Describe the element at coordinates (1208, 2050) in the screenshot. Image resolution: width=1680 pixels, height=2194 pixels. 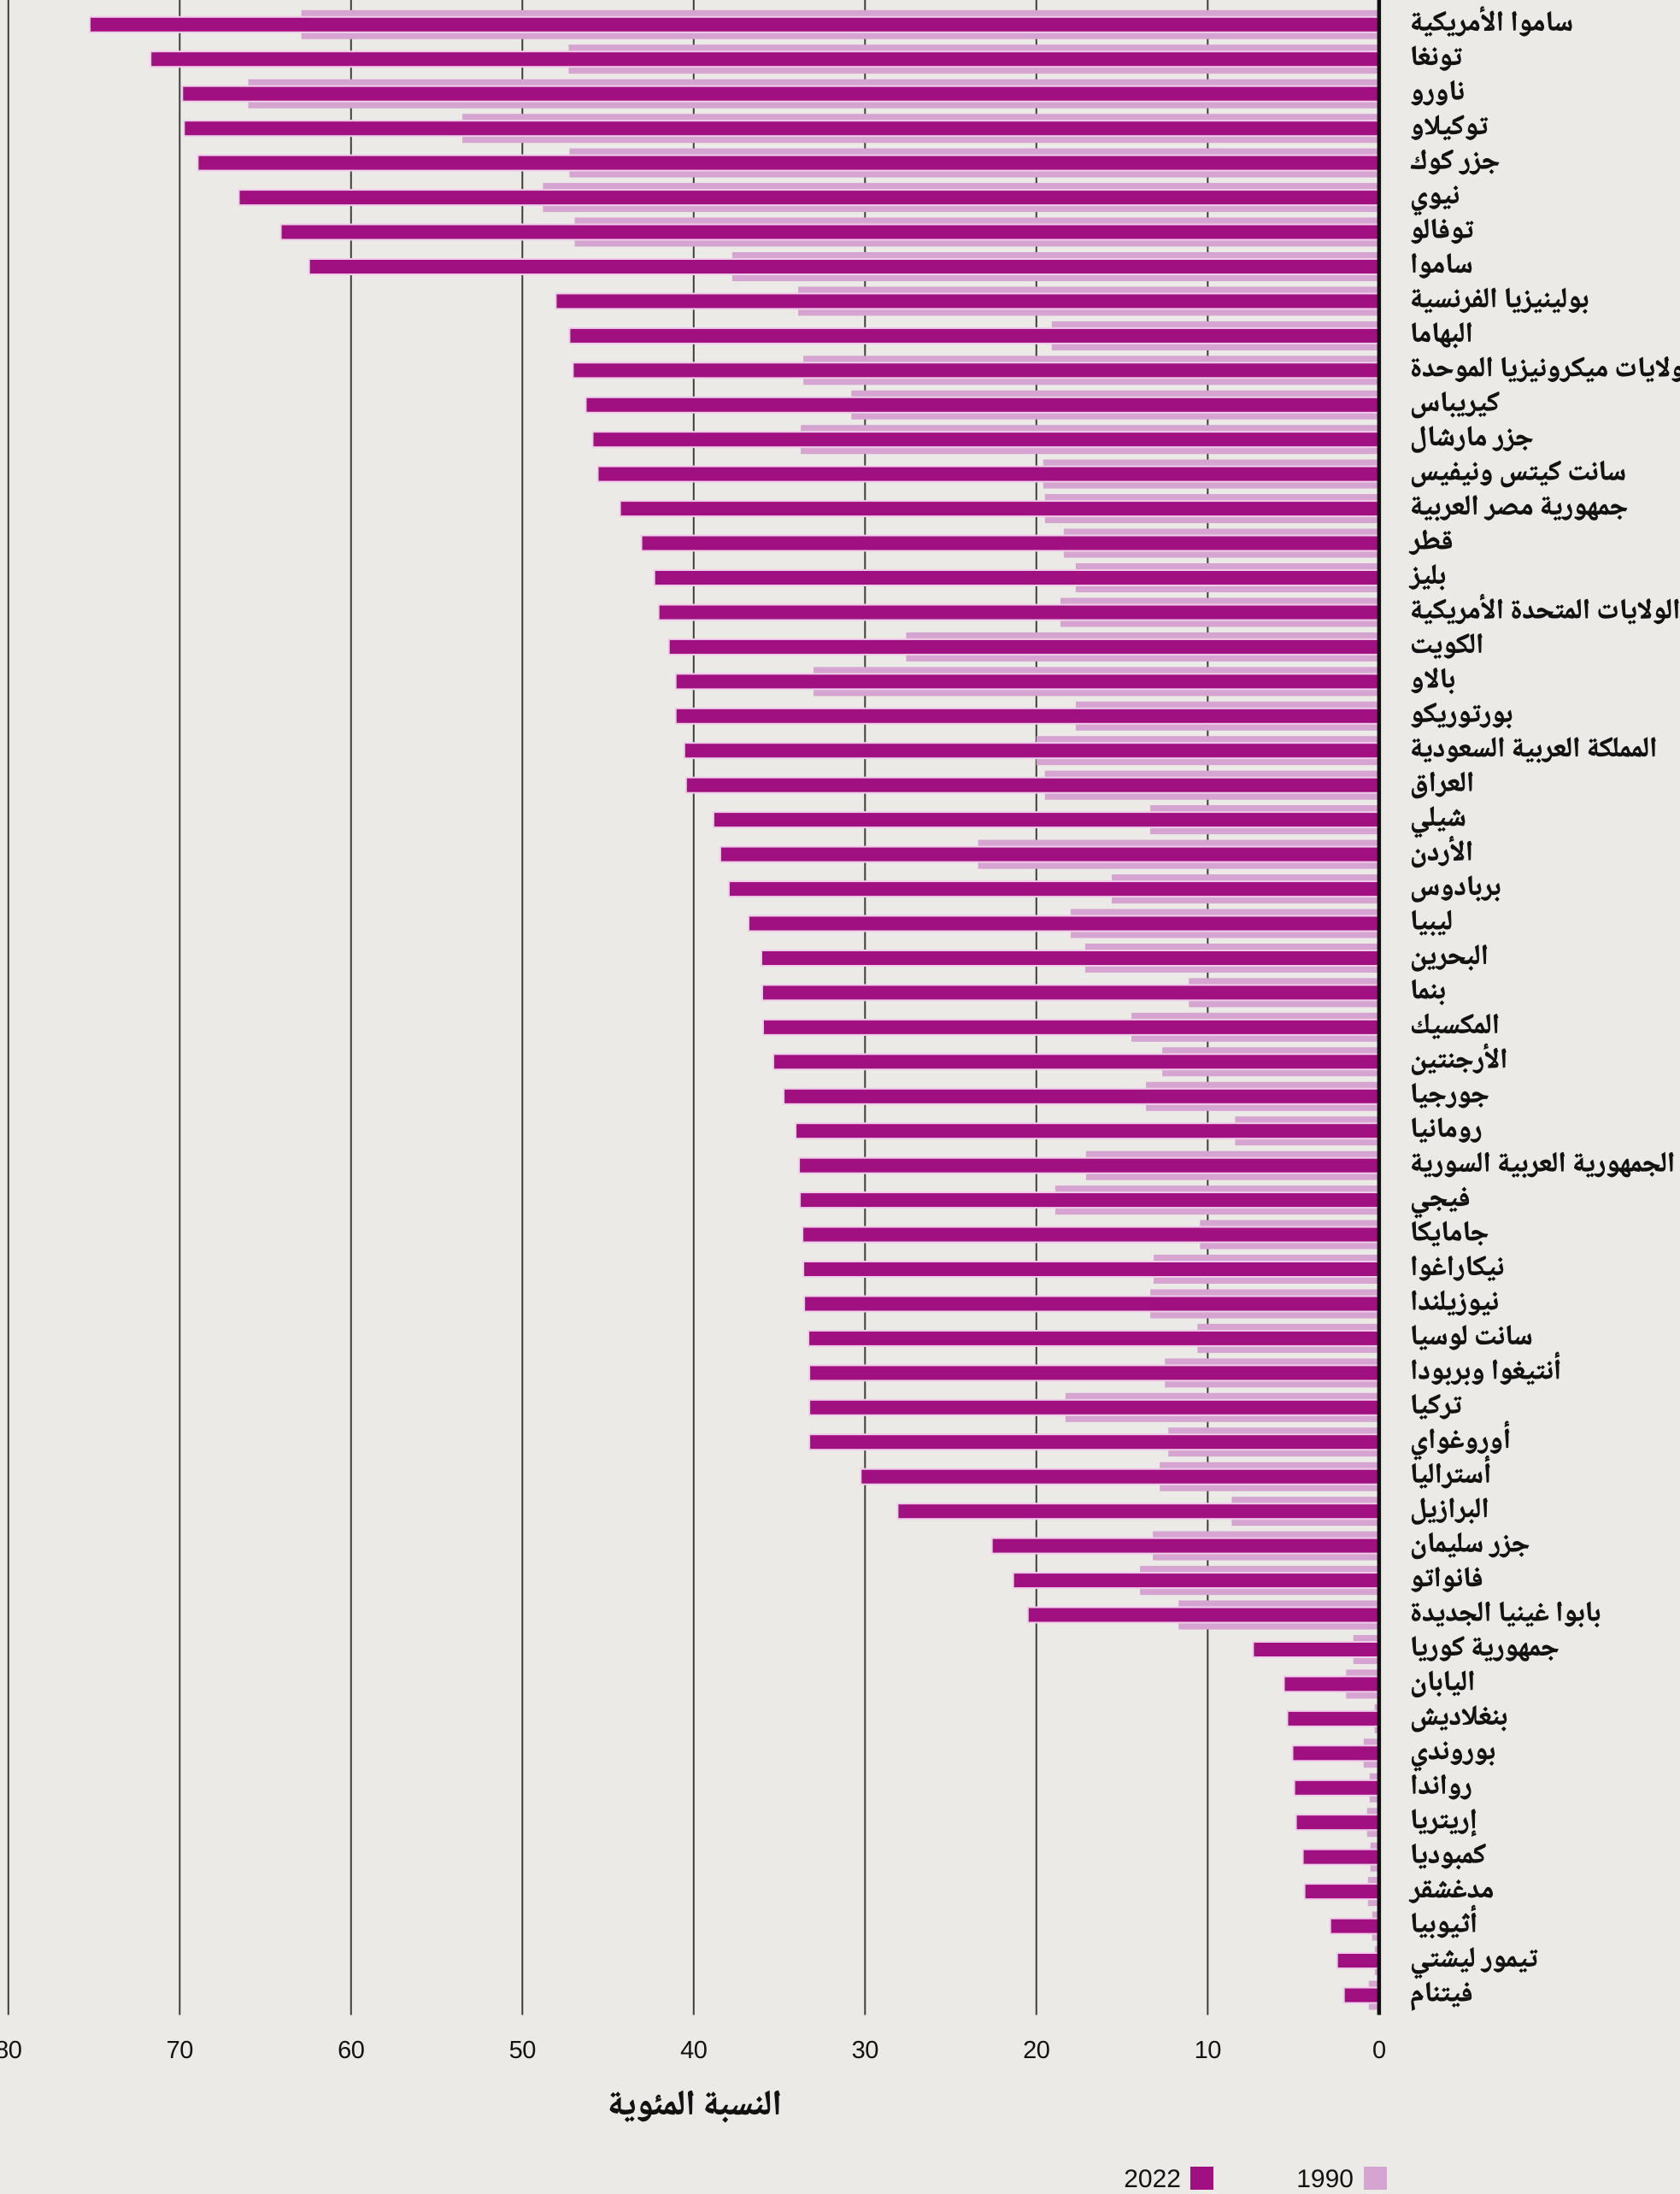
I see `svg-text: 10` at that location.